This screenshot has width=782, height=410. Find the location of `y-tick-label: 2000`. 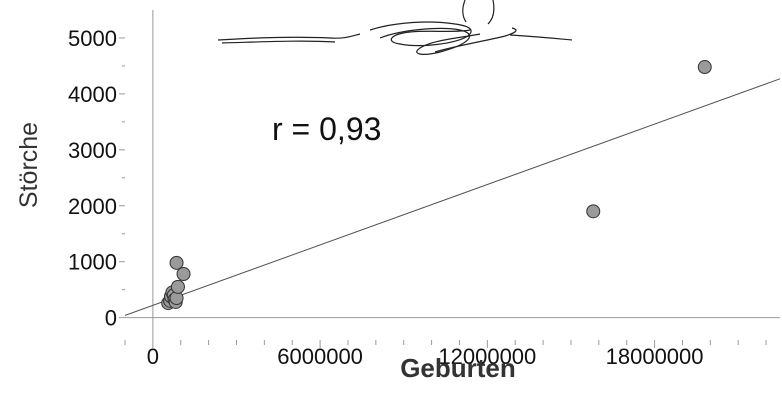

y-tick-label: 2000 is located at coordinates (92, 206).